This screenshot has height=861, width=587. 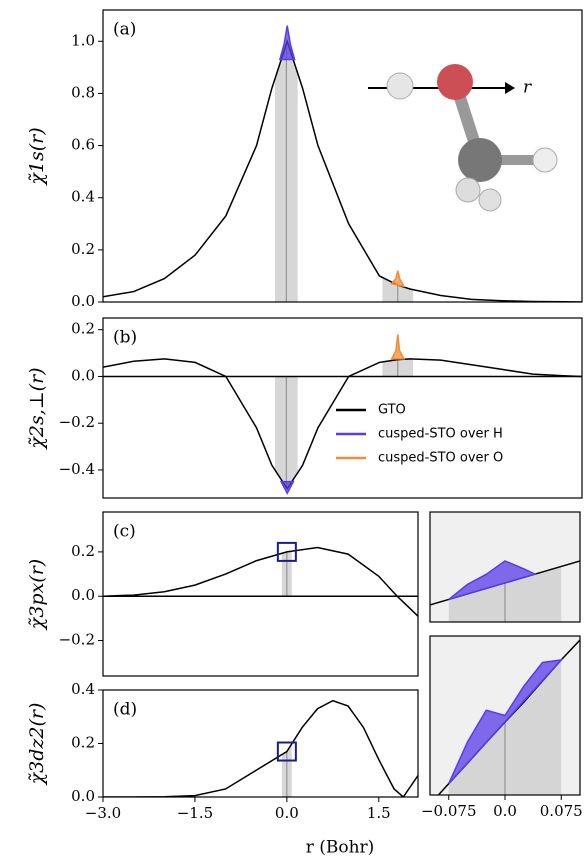 What do you see at coordinates (77, 469) in the screenshot?
I see `y-tick-label: −0.4` at bounding box center [77, 469].